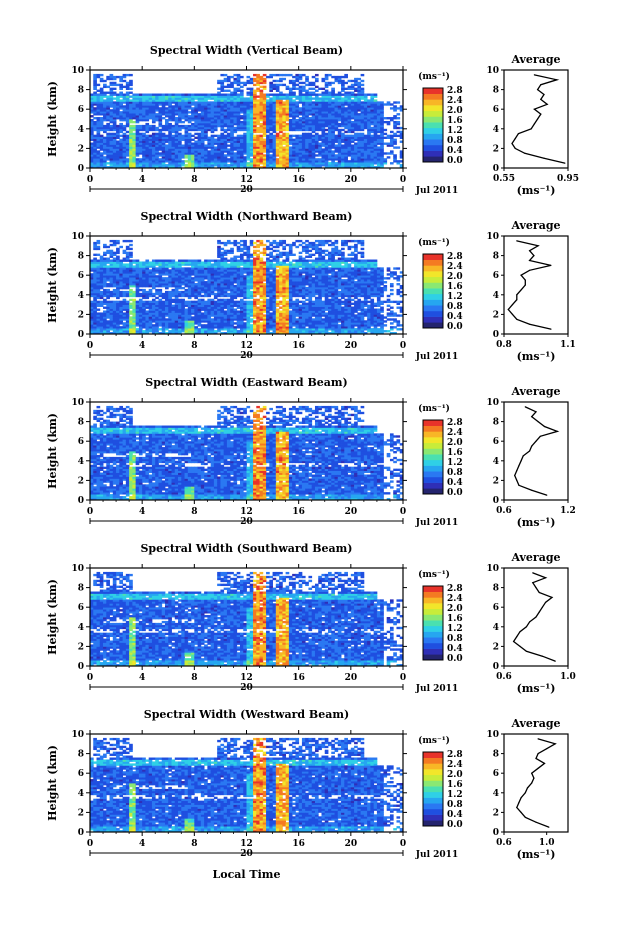  I want to click on y-tick-label: 6, so click(81, 608).